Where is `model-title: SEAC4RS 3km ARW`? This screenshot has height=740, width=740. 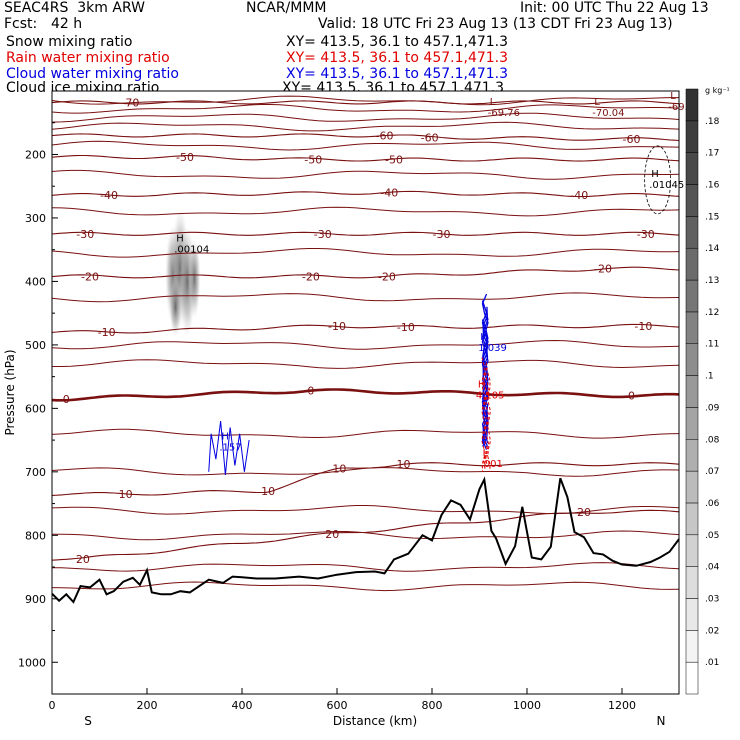 model-title: SEAC4RS 3km ARW is located at coordinates (74, 8).